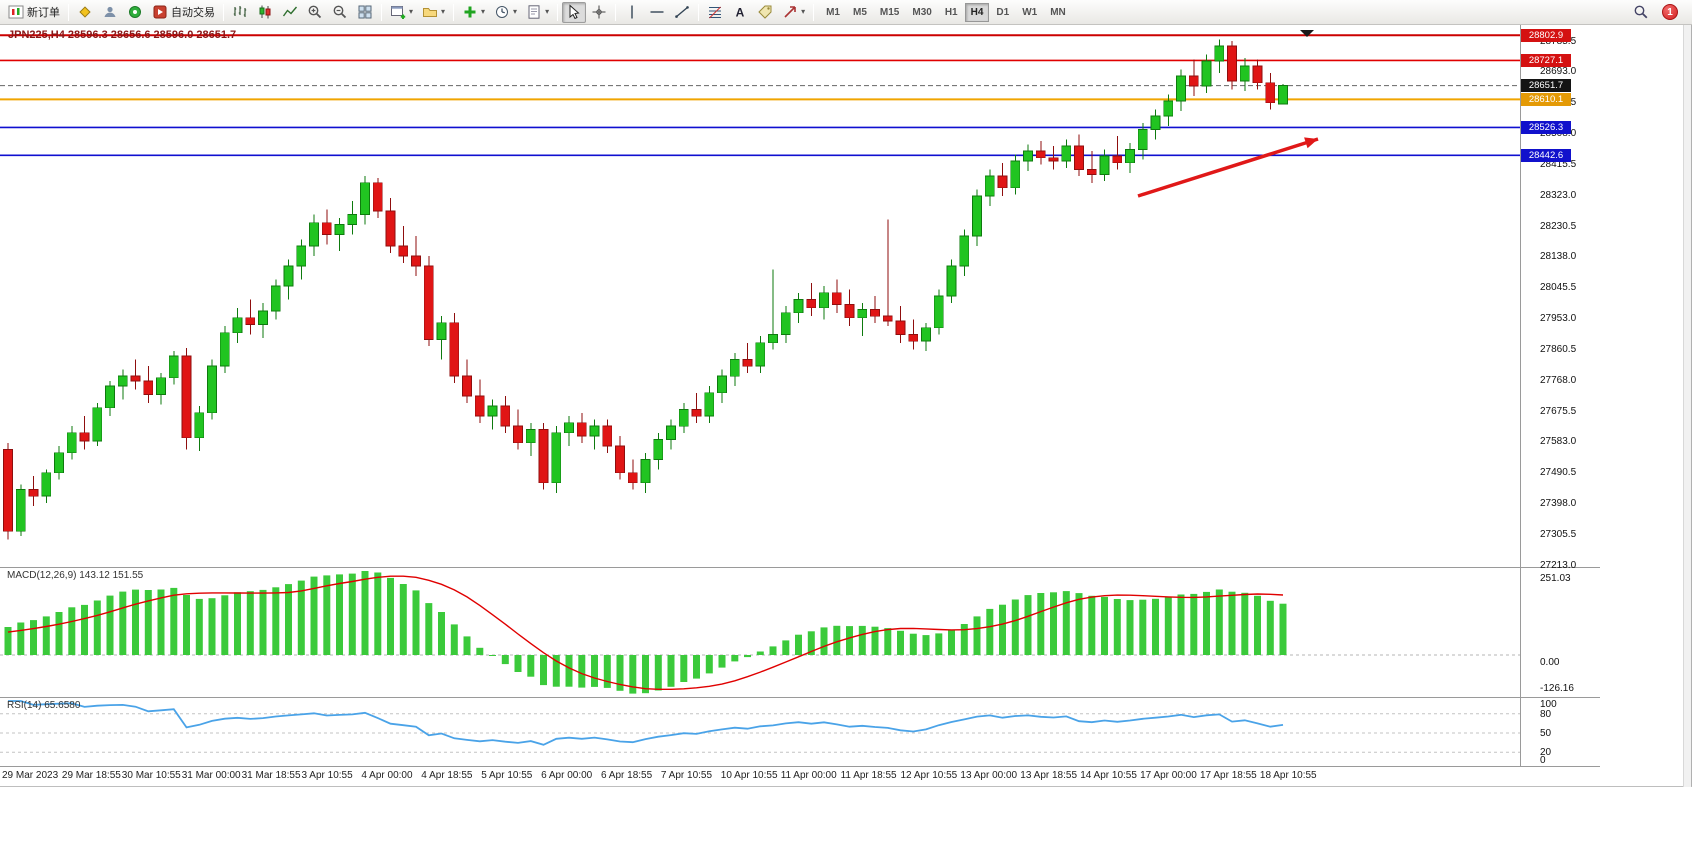  I want to click on profiles-folder-icon, so click(430, 12).